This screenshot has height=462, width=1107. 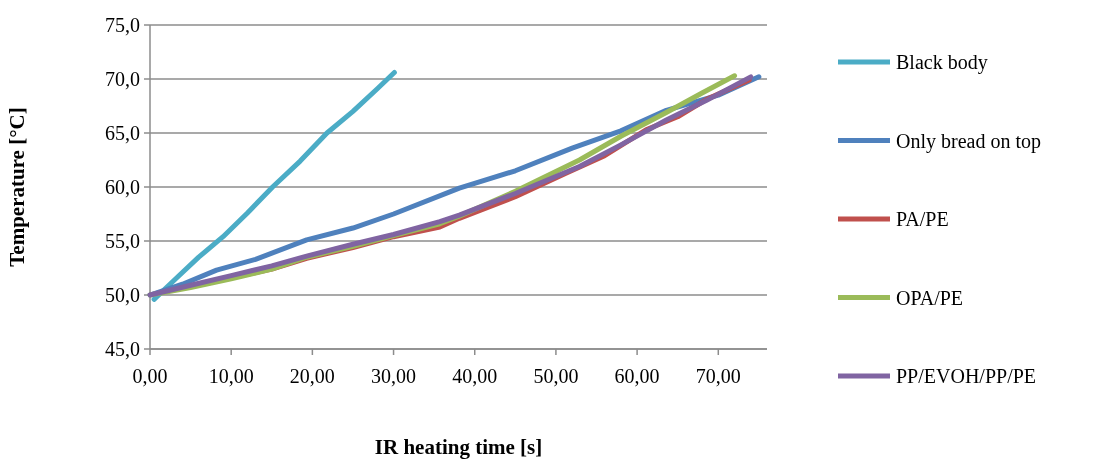 I want to click on x-tick-label: 40,00, so click(x=475, y=376).